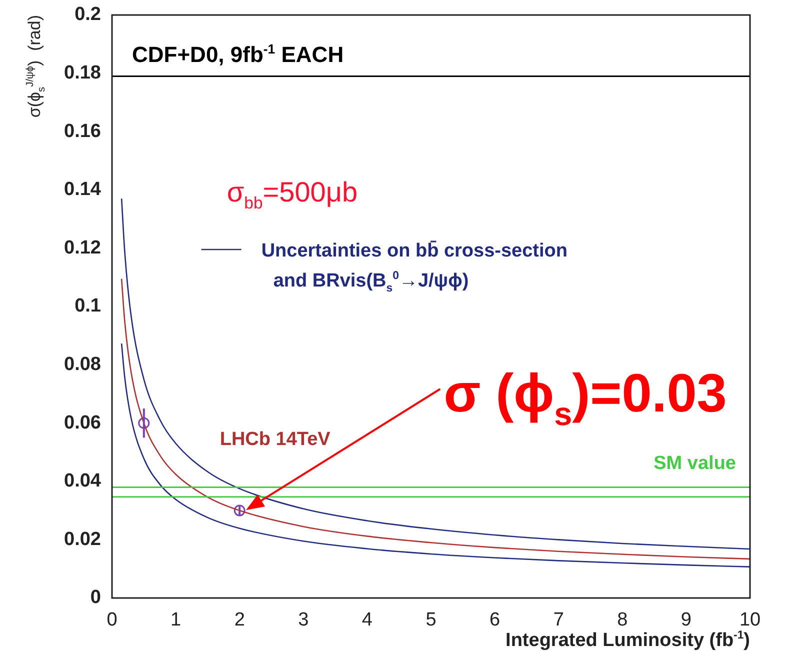 This screenshot has width=800, height=651. I want to click on x-tick-label: 5, so click(431, 620).